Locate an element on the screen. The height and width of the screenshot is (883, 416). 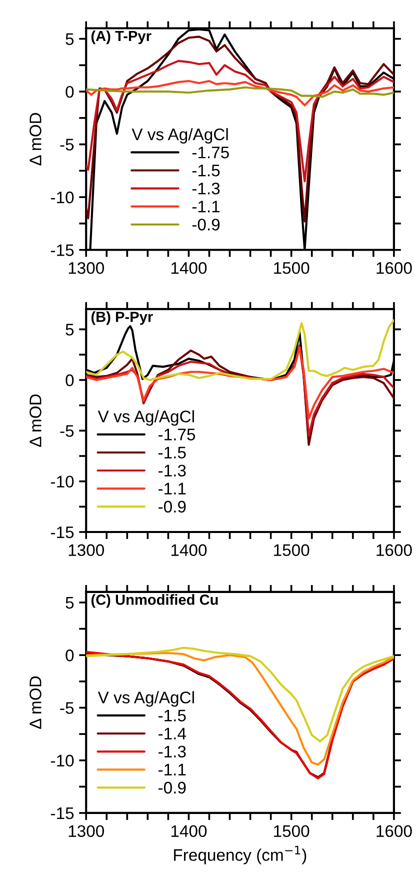
chart-title: (C) Unmodified Cu is located at coordinates (154, 601).